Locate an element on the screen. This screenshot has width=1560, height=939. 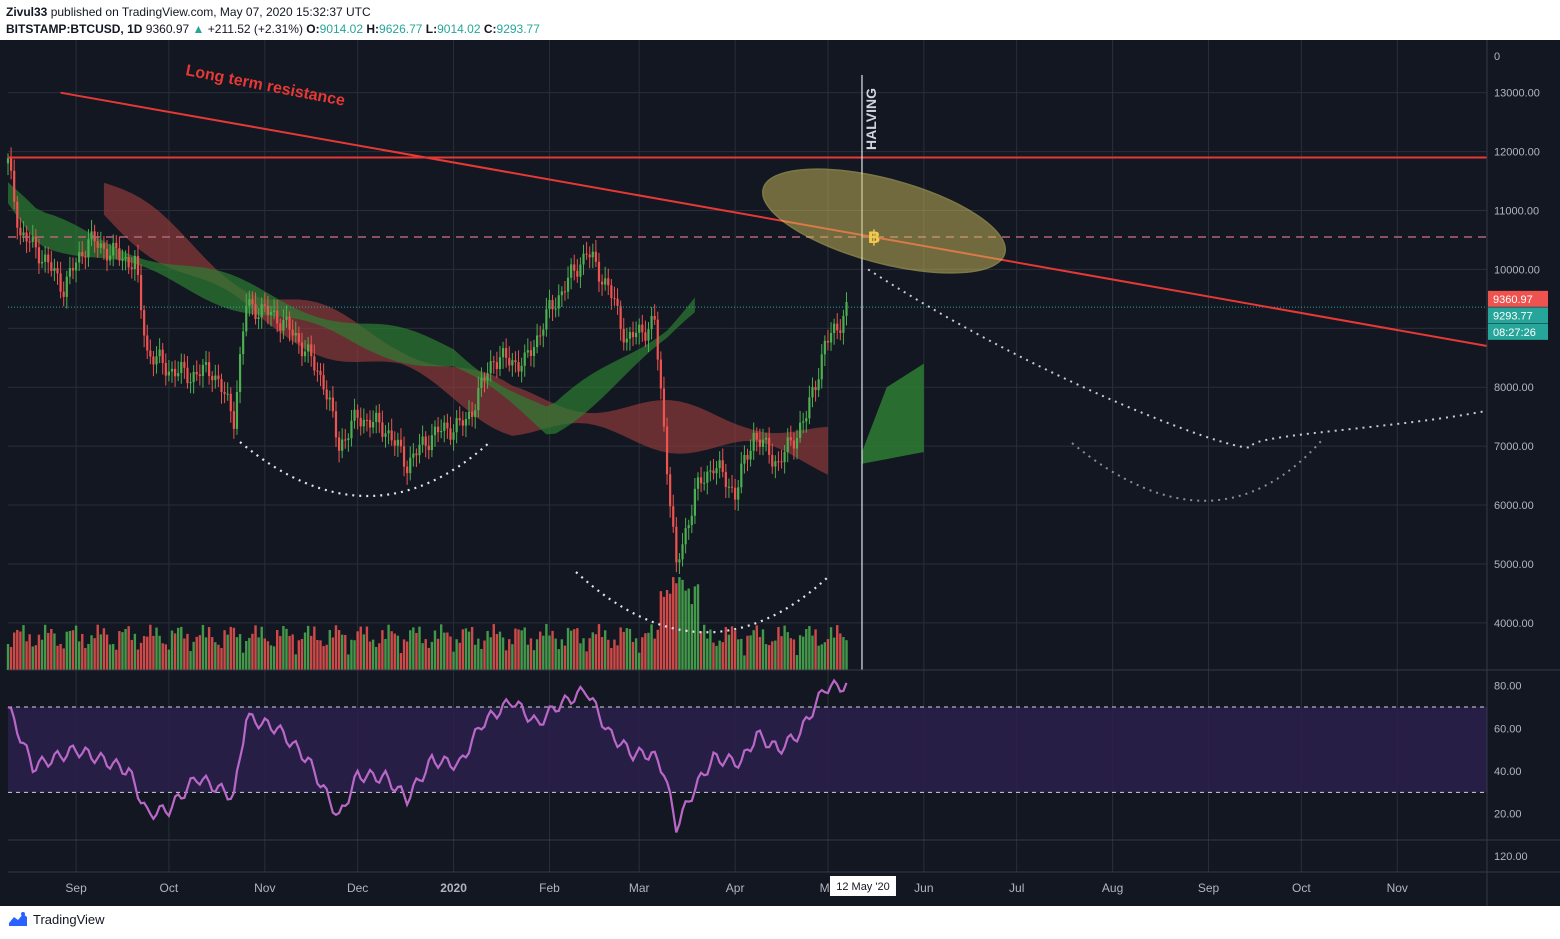
price-tag is located at coordinates (1518, 298).